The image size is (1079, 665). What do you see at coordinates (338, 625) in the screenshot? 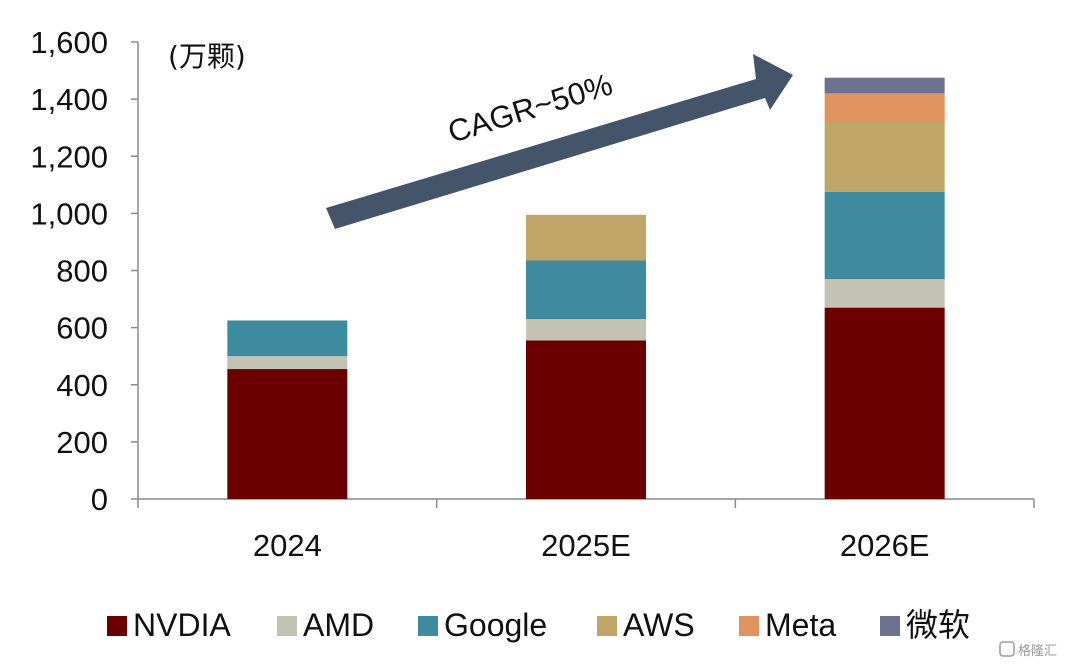
I see `legend-label-amd: AMD` at bounding box center [338, 625].